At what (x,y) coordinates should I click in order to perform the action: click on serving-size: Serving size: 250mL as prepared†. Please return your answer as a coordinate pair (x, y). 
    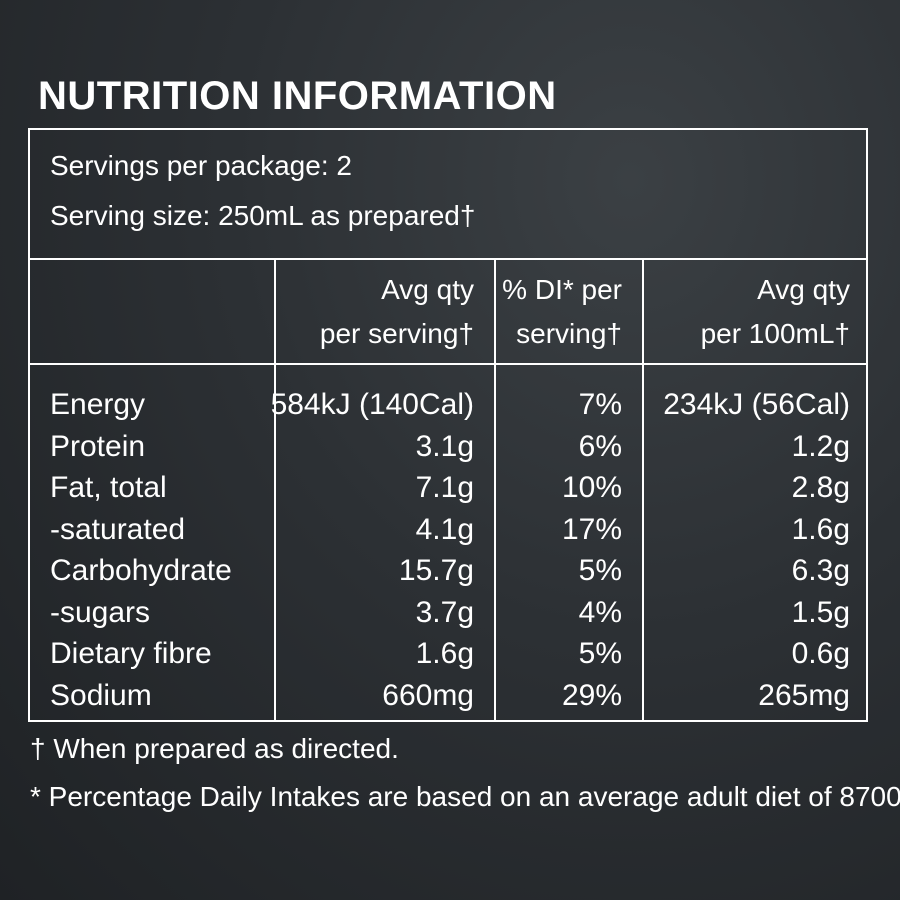
    Looking at the image, I should click on (263, 215).